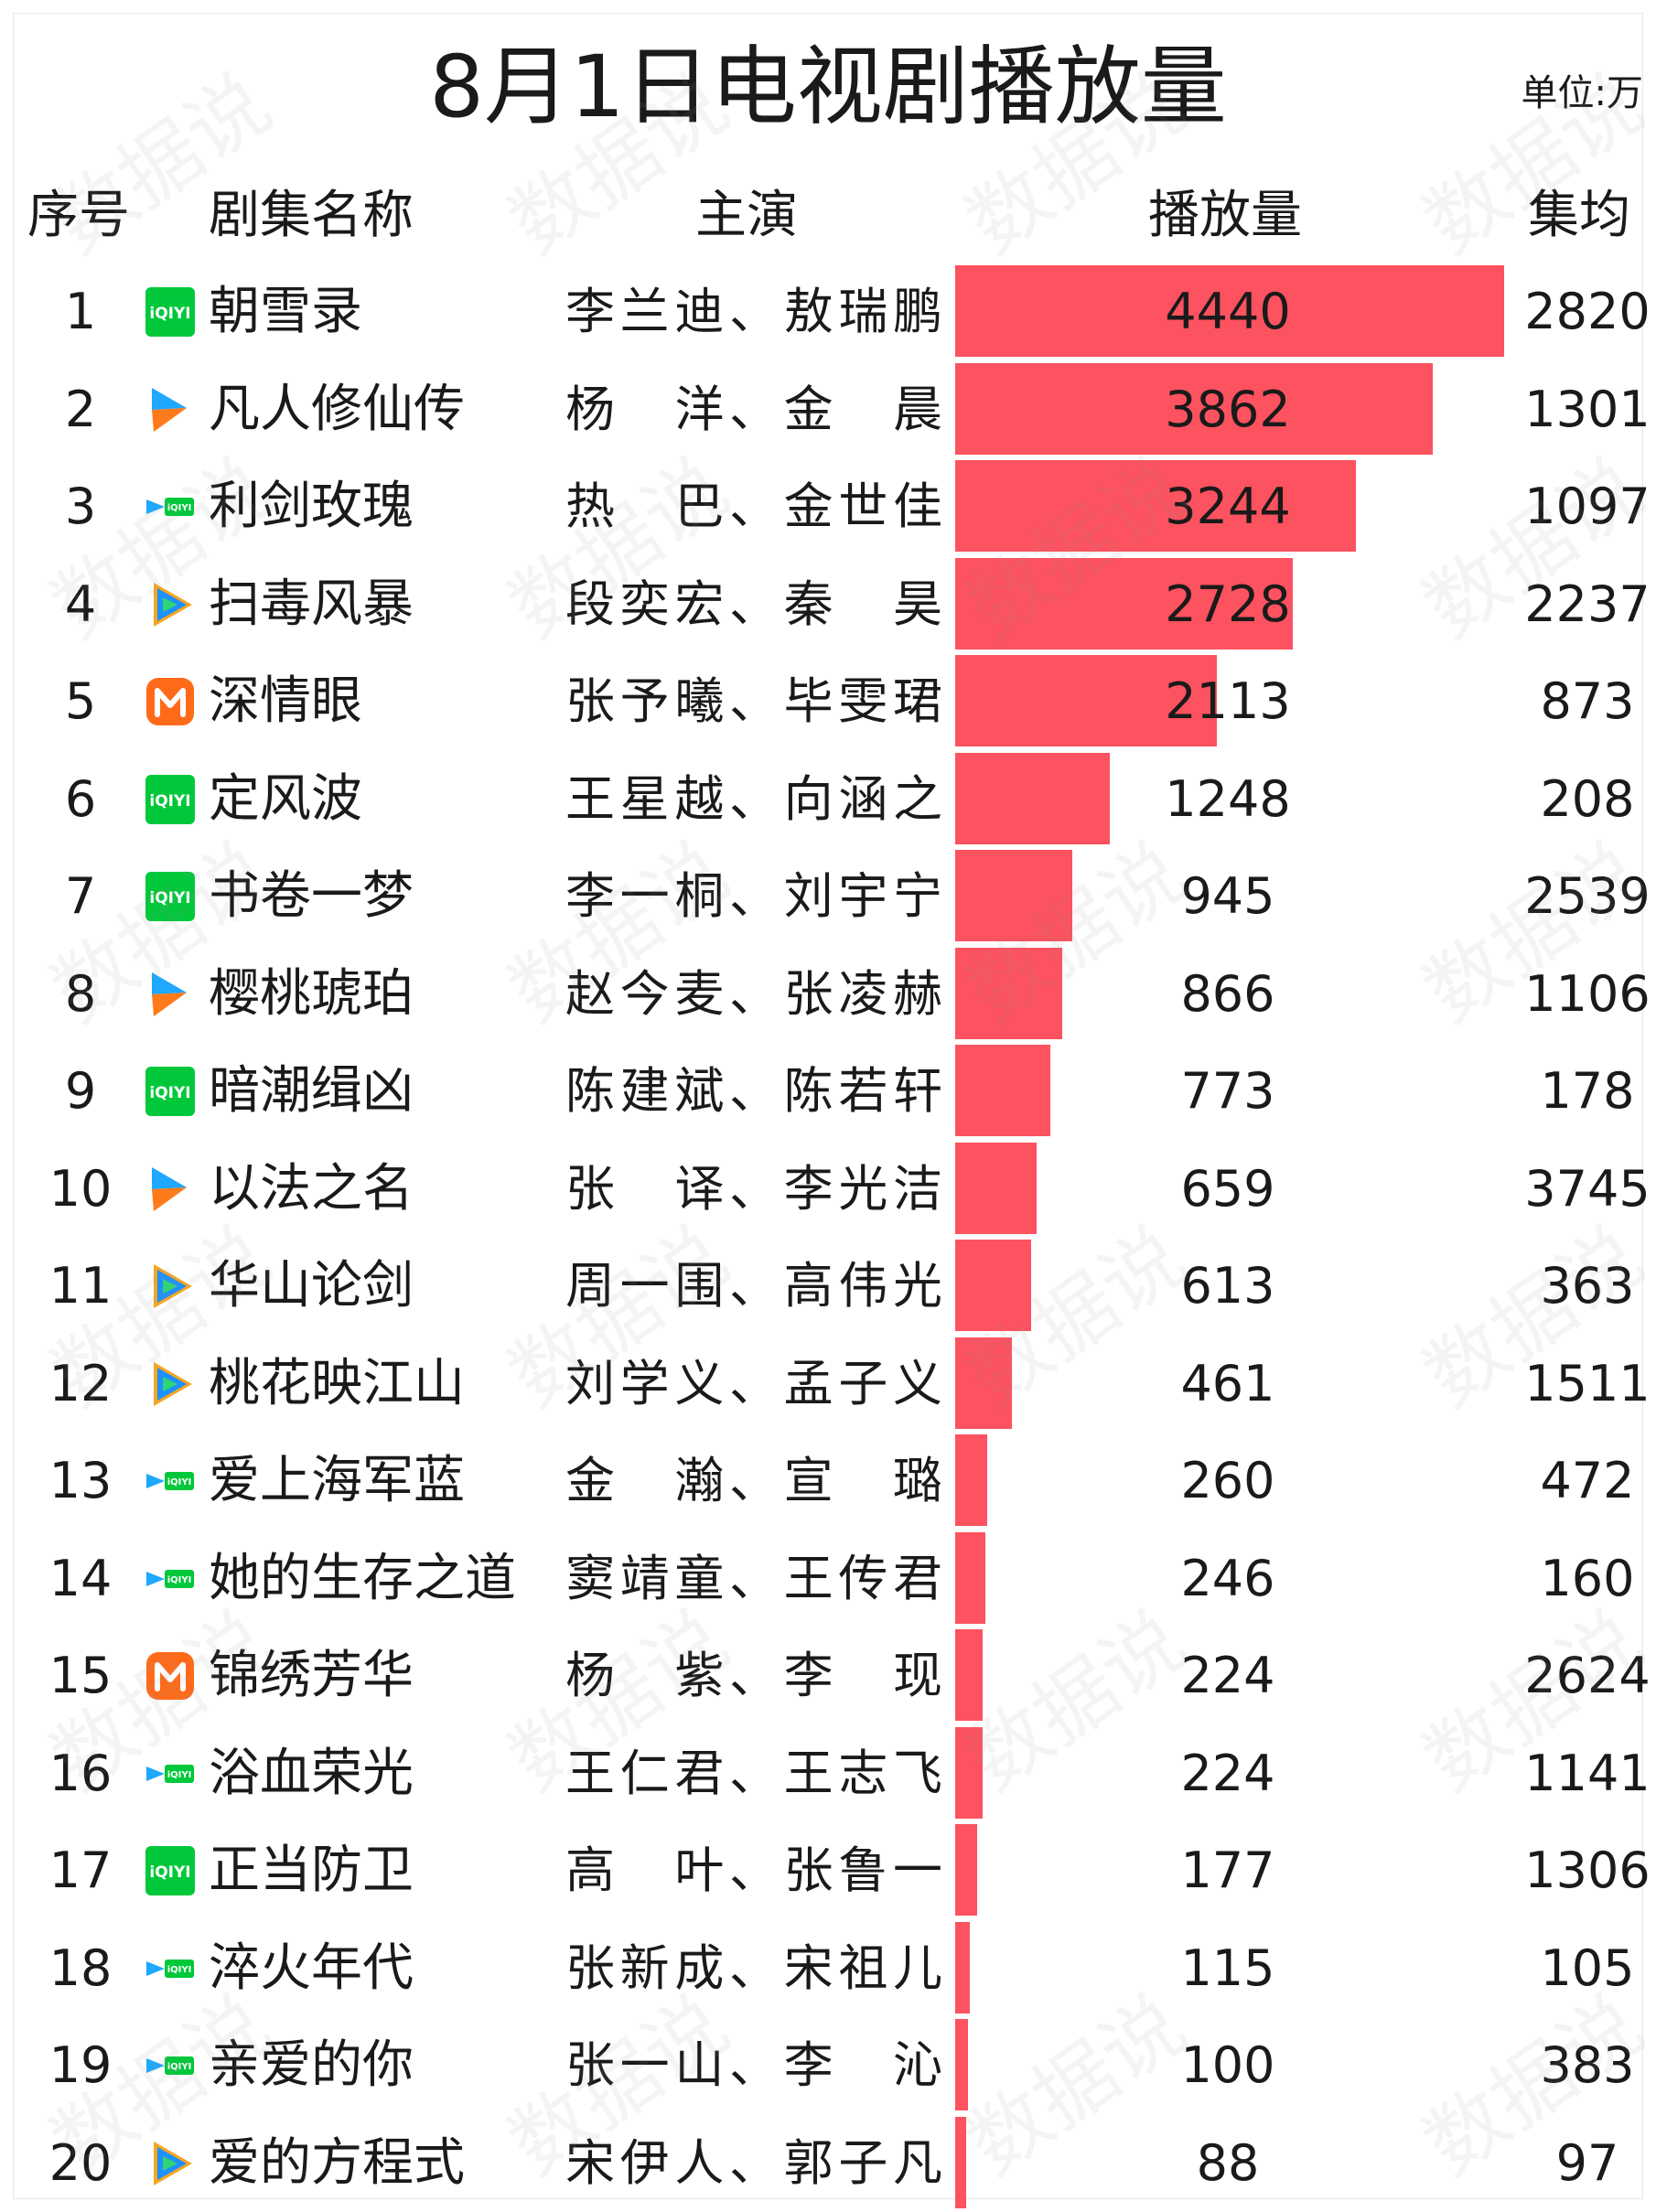  Describe the element at coordinates (311, 1968) in the screenshot. I see `drama-name: 淬火年代` at that location.